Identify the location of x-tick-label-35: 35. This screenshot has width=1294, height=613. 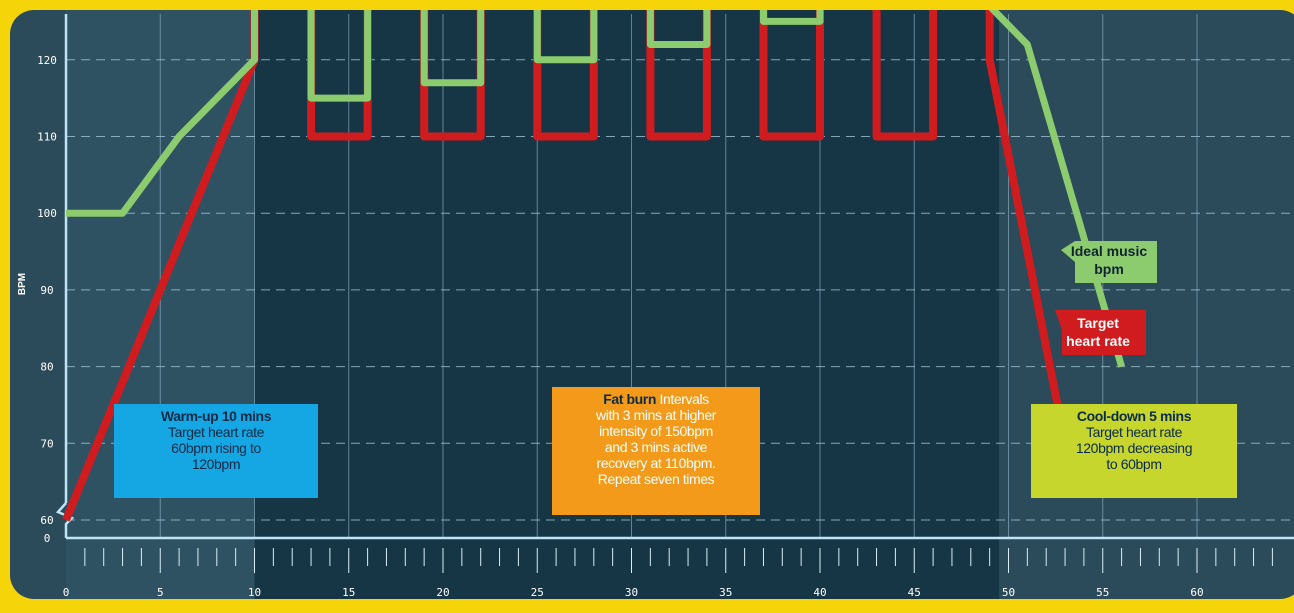
(725, 592).